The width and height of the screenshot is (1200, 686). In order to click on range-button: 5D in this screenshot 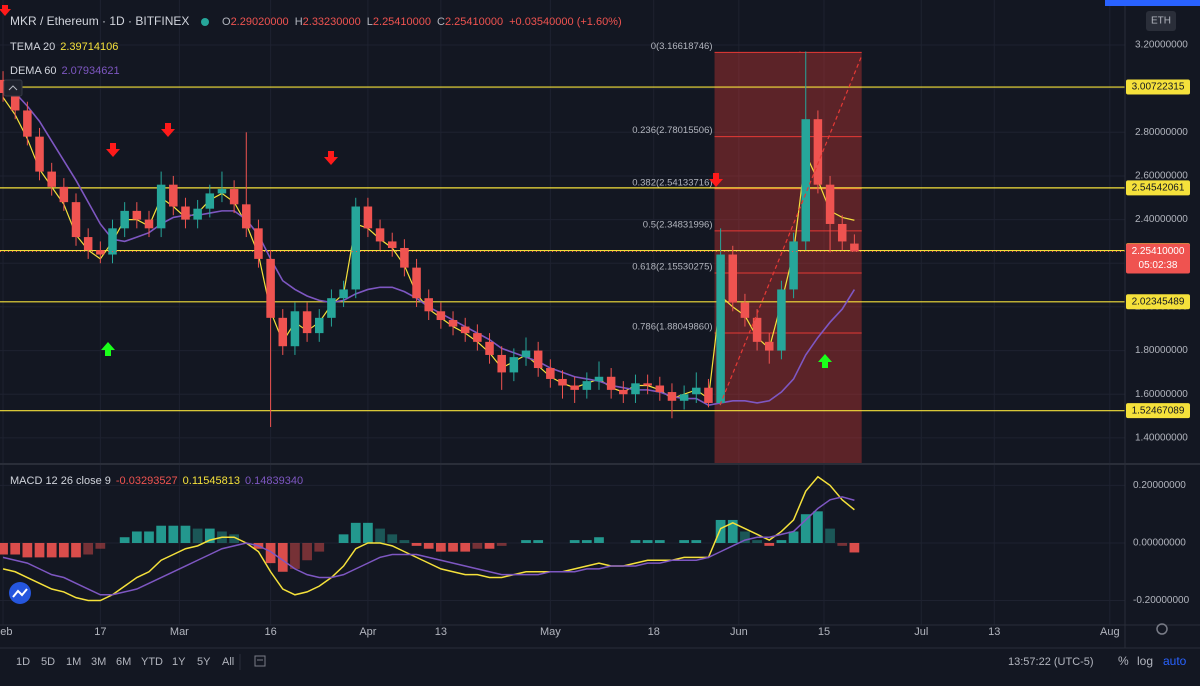, I will do `click(48, 662)`.